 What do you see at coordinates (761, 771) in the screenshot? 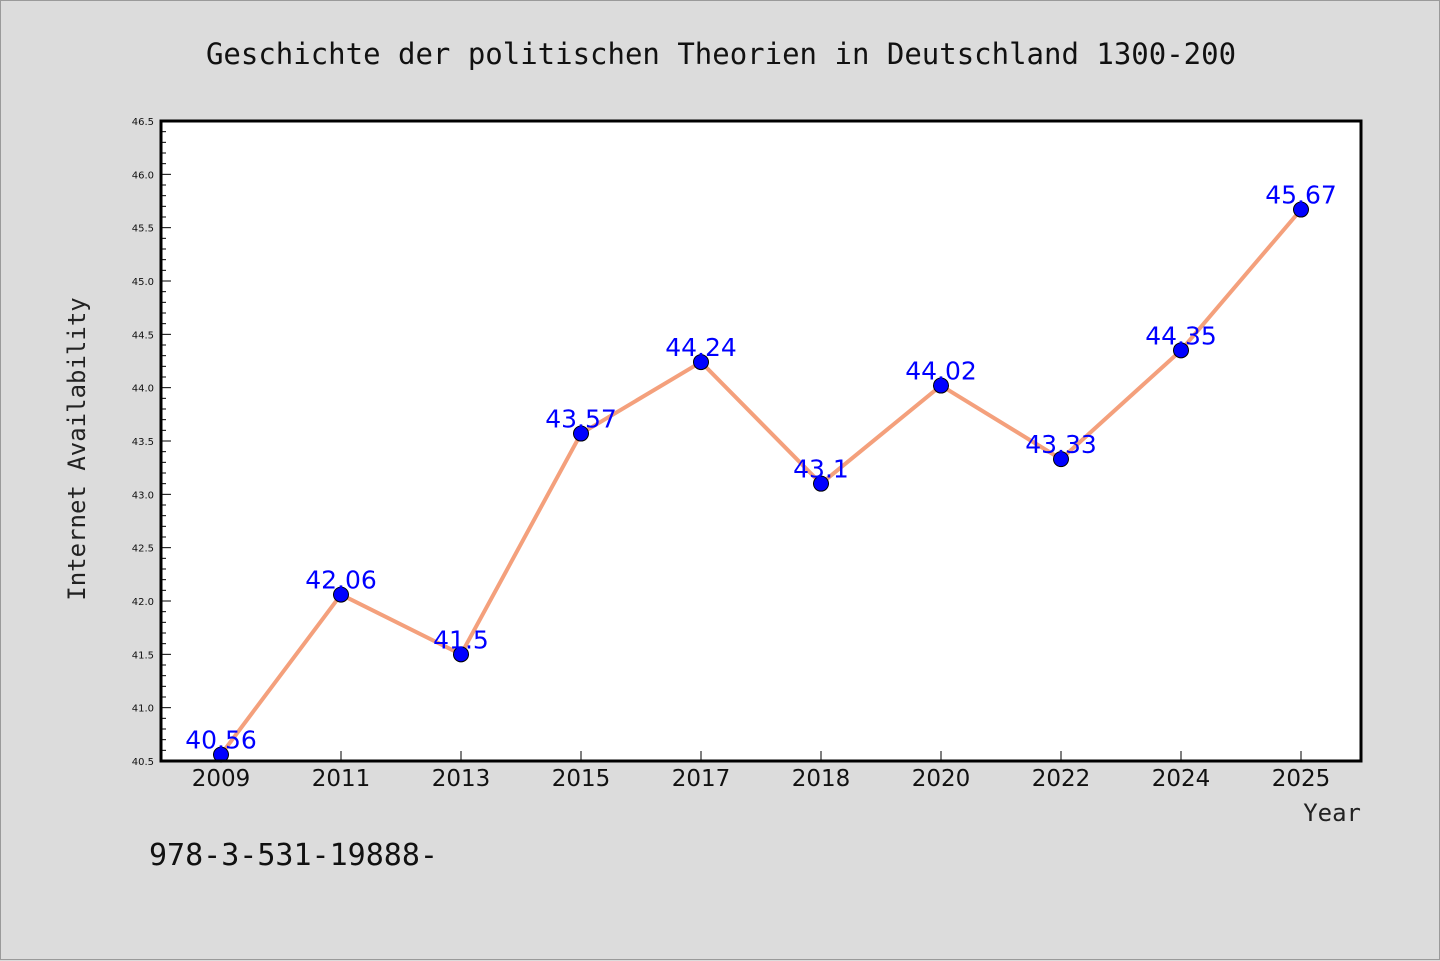
I see `x-axis: 2009 2011 2013 2015 2017 2018 2020 2022 2024 2025` at bounding box center [761, 771].